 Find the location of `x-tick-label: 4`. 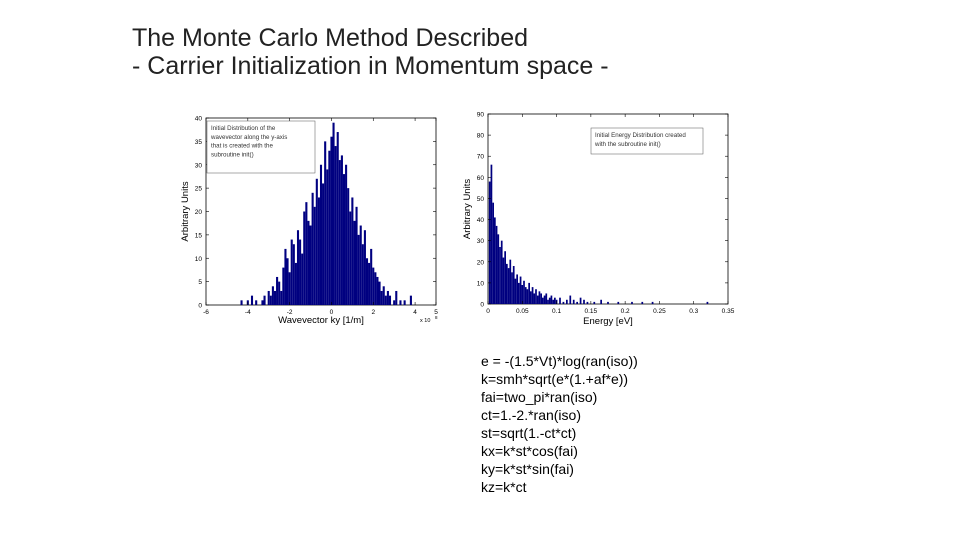

x-tick-label: 4 is located at coordinates (415, 312).